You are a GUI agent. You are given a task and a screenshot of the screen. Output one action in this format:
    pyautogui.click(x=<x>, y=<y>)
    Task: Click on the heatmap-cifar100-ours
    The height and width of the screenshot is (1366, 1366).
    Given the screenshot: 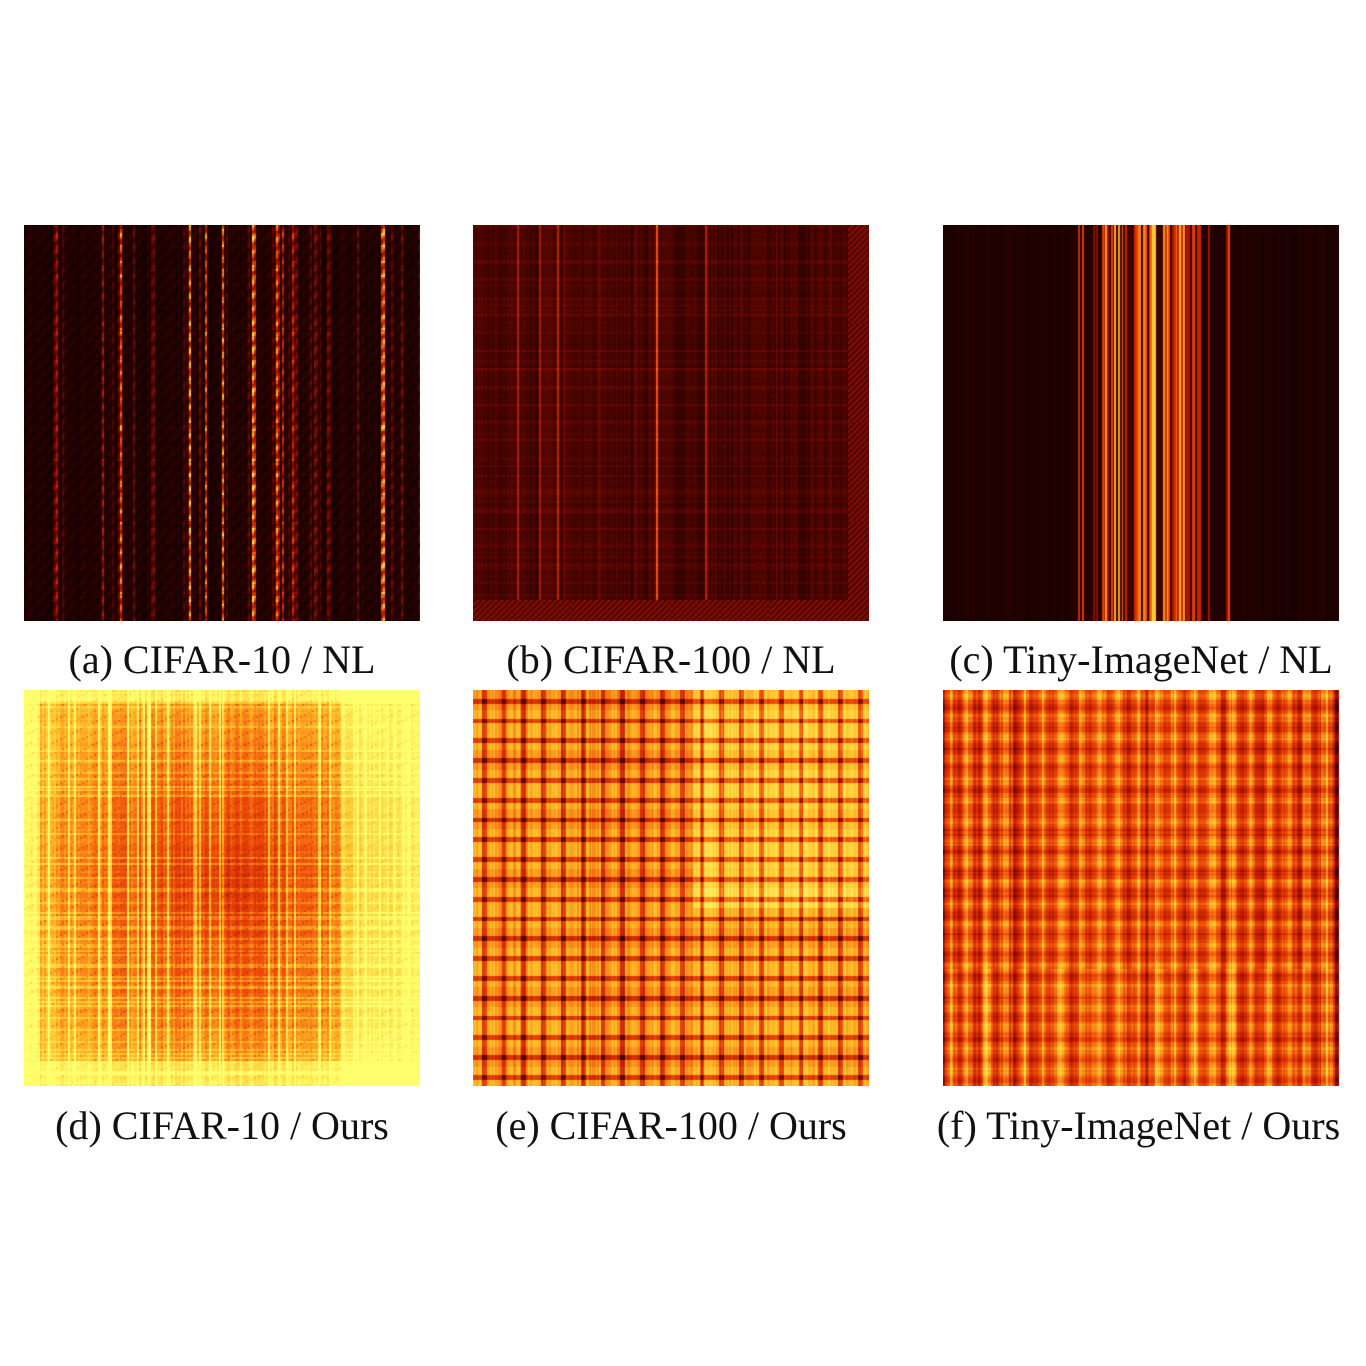 What is the action you would take?
    pyautogui.click(x=671, y=888)
    